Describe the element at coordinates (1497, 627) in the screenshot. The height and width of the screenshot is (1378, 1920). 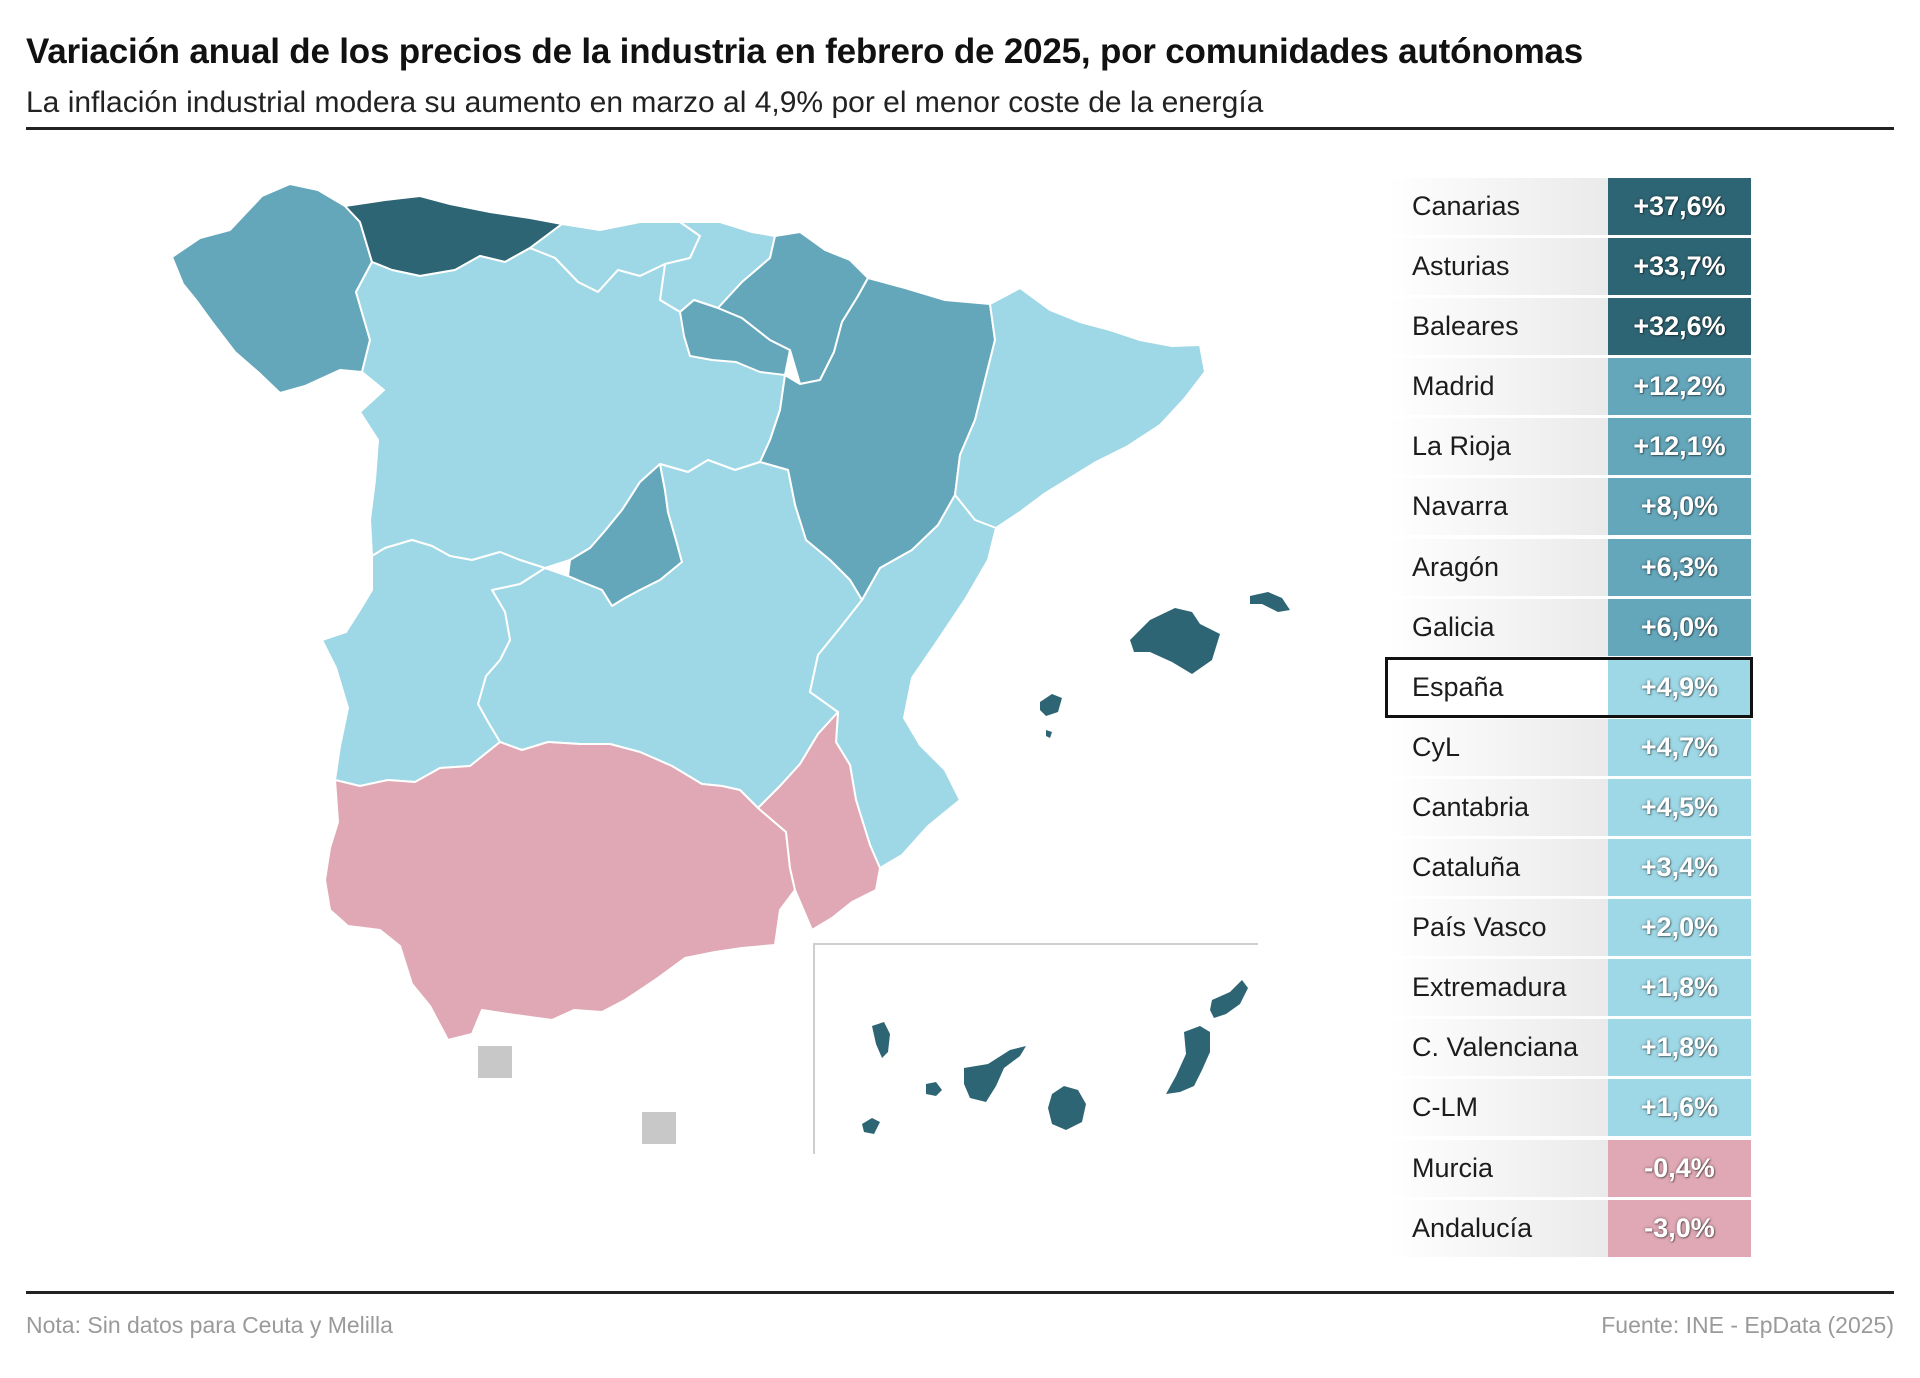
I see `region-name: Galicia` at that location.